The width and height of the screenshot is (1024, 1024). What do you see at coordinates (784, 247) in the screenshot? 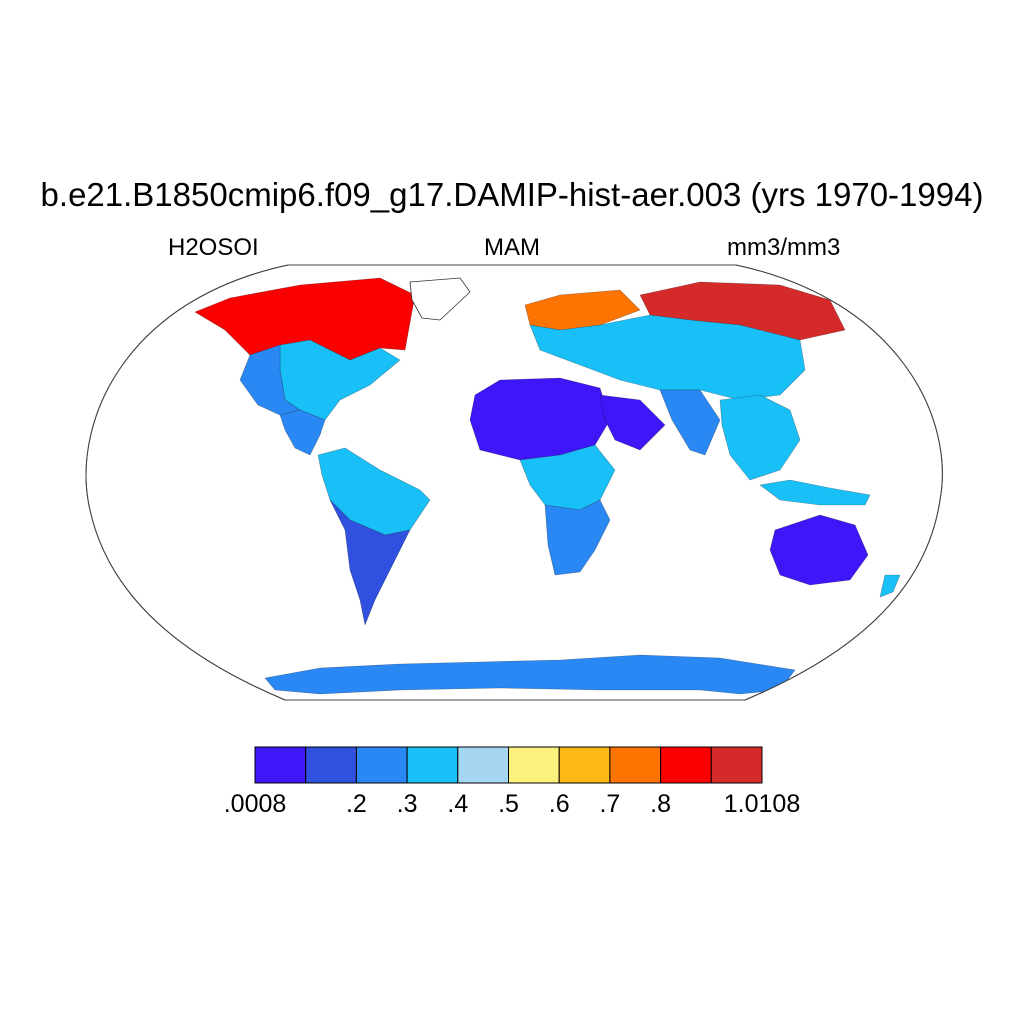
I see `units-label: mm3/mm3` at bounding box center [784, 247].